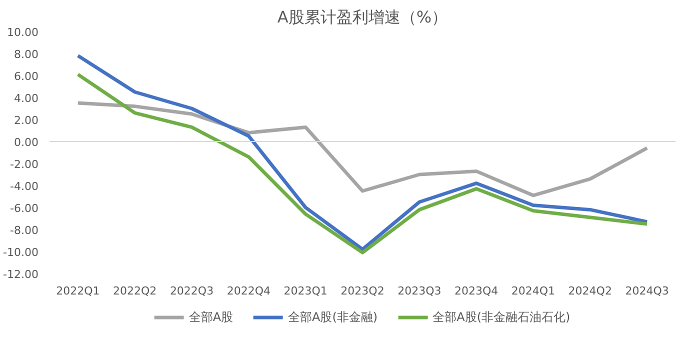 This screenshot has width=693, height=342. What do you see at coordinates (192, 291) in the screenshot?
I see `x-tick-label: 2022Q3` at bounding box center [192, 291].